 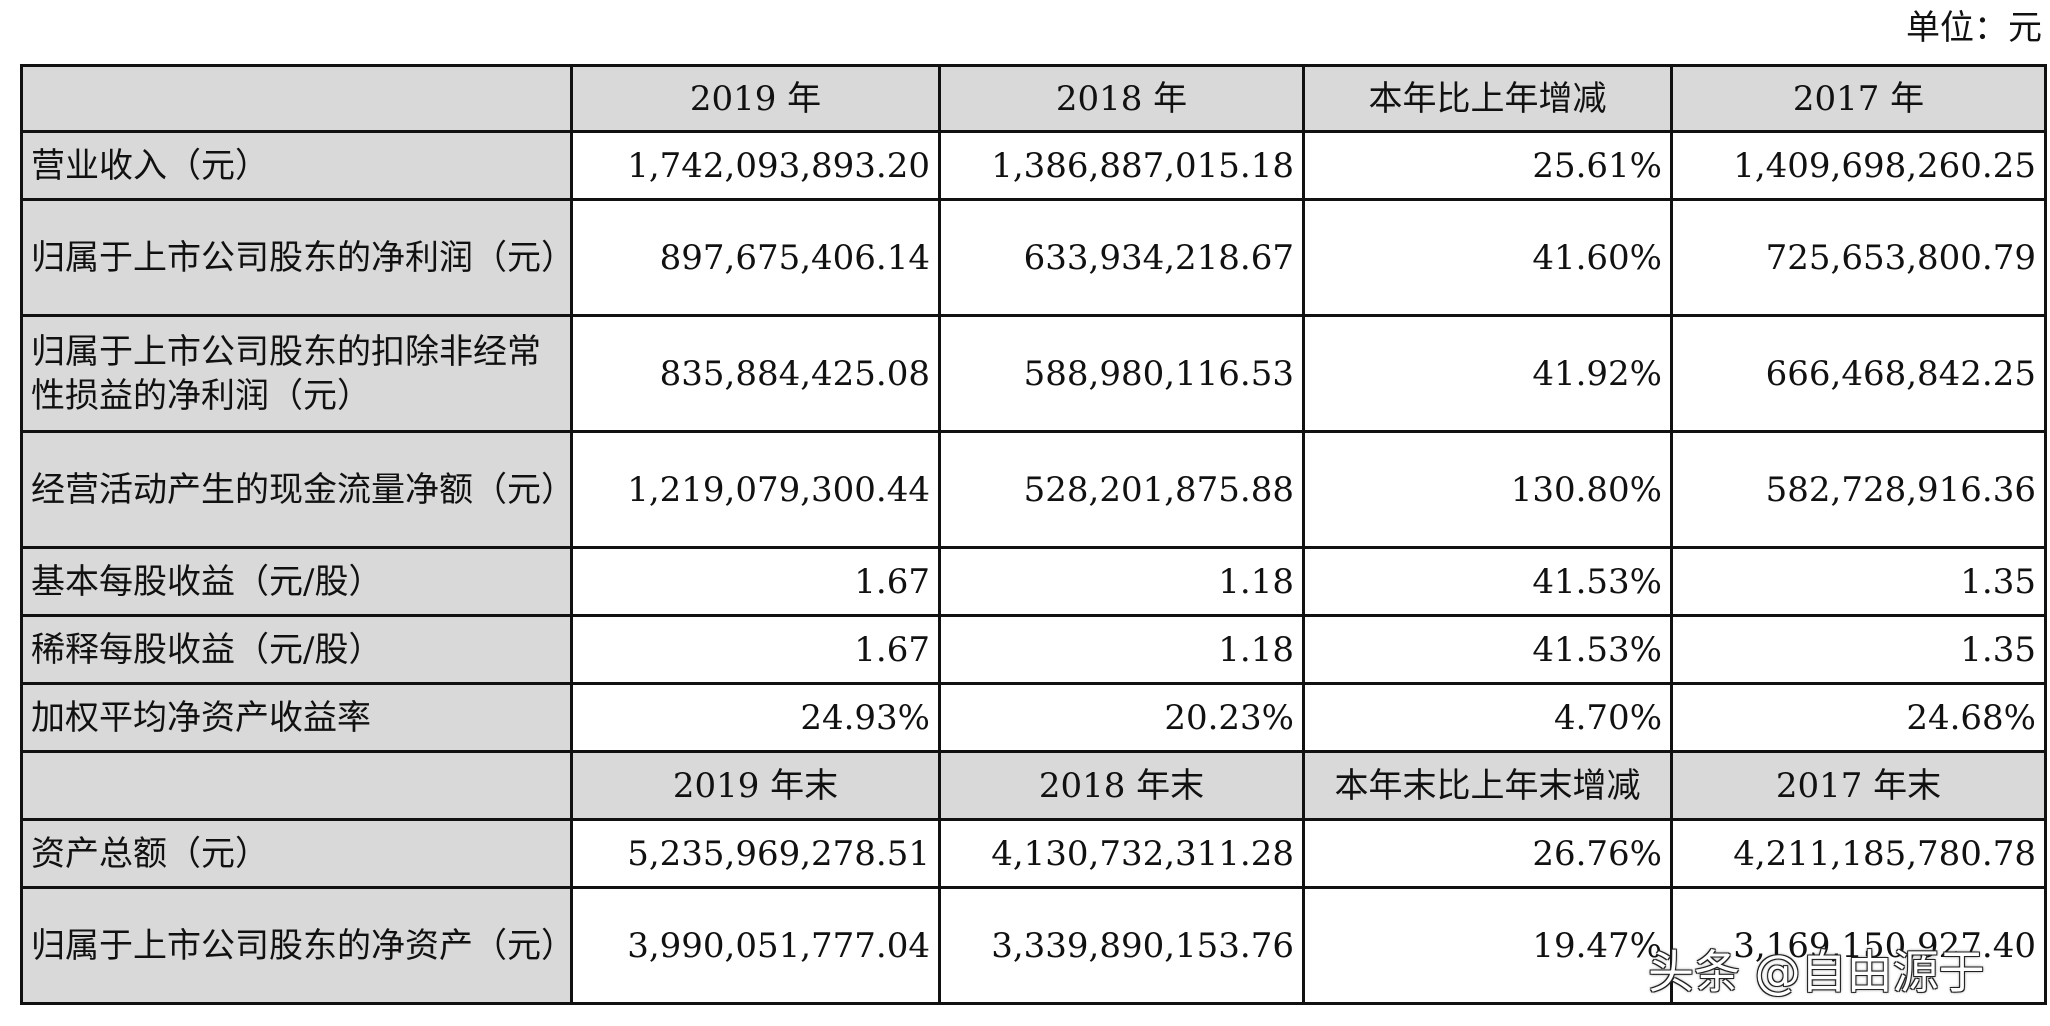 I want to click on value-2017: 666,468,842.25, so click(x=1858, y=373).